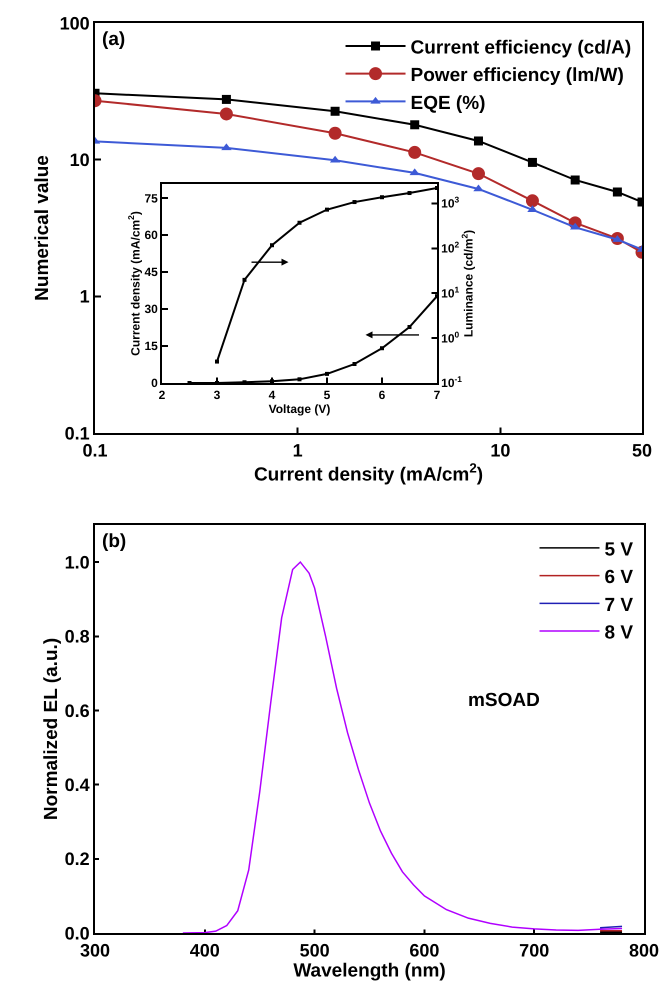 This screenshot has height=990, width=661. What do you see at coordinates (77, 710) in the screenshot?
I see `y-tick-label: 0.6` at bounding box center [77, 710].